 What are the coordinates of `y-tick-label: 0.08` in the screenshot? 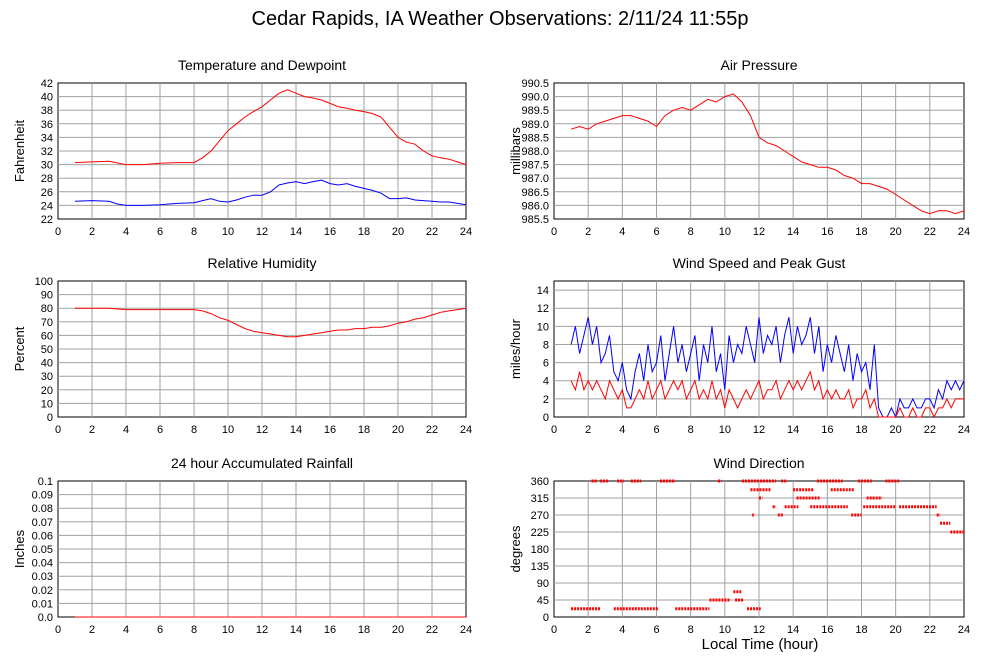 It's located at (42, 509).